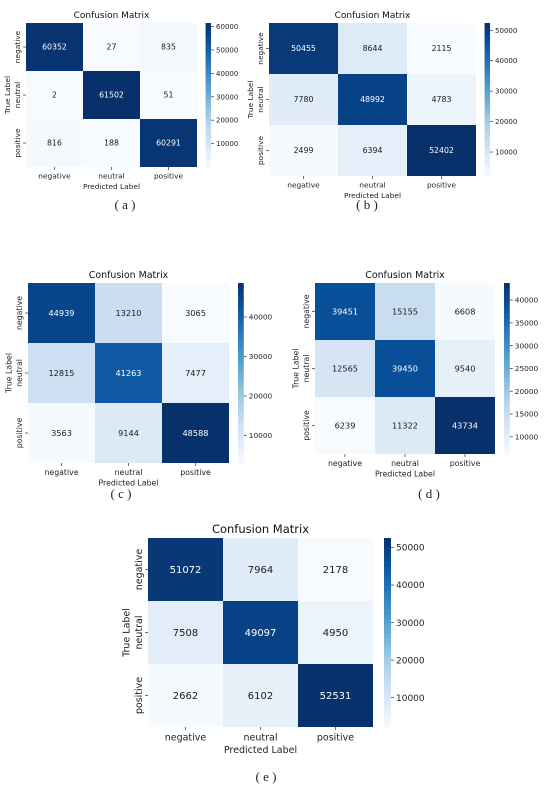 The height and width of the screenshot is (793, 550). What do you see at coordinates (367, 204) in the screenshot?
I see `caption-b: ( b )` at bounding box center [367, 204].